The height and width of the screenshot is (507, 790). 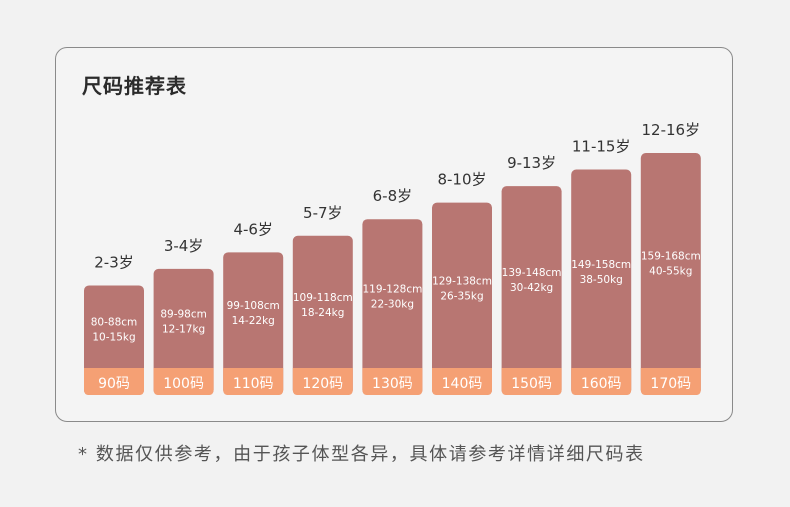 What do you see at coordinates (532, 273) in the screenshot?
I see `height-range-label: 139-148cm` at bounding box center [532, 273].